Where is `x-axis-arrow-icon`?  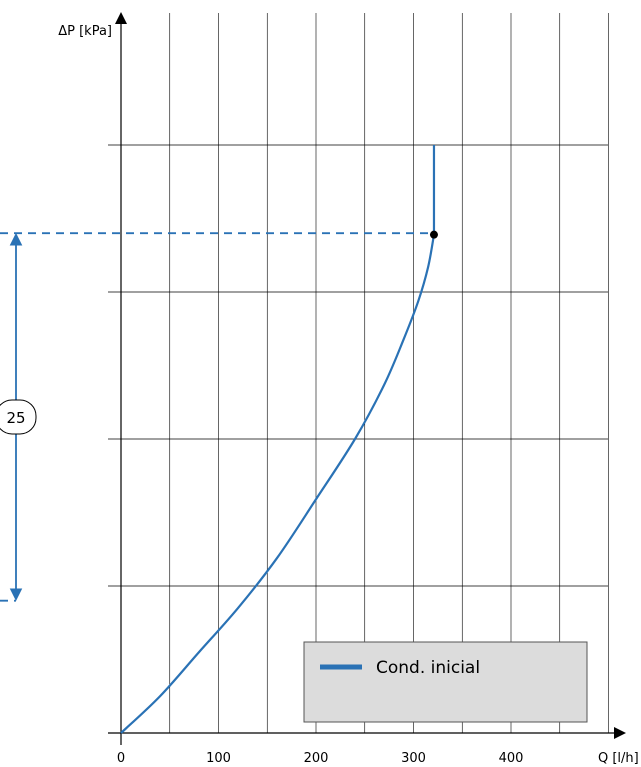
x-axis-arrow-icon is located at coordinates (620, 733).